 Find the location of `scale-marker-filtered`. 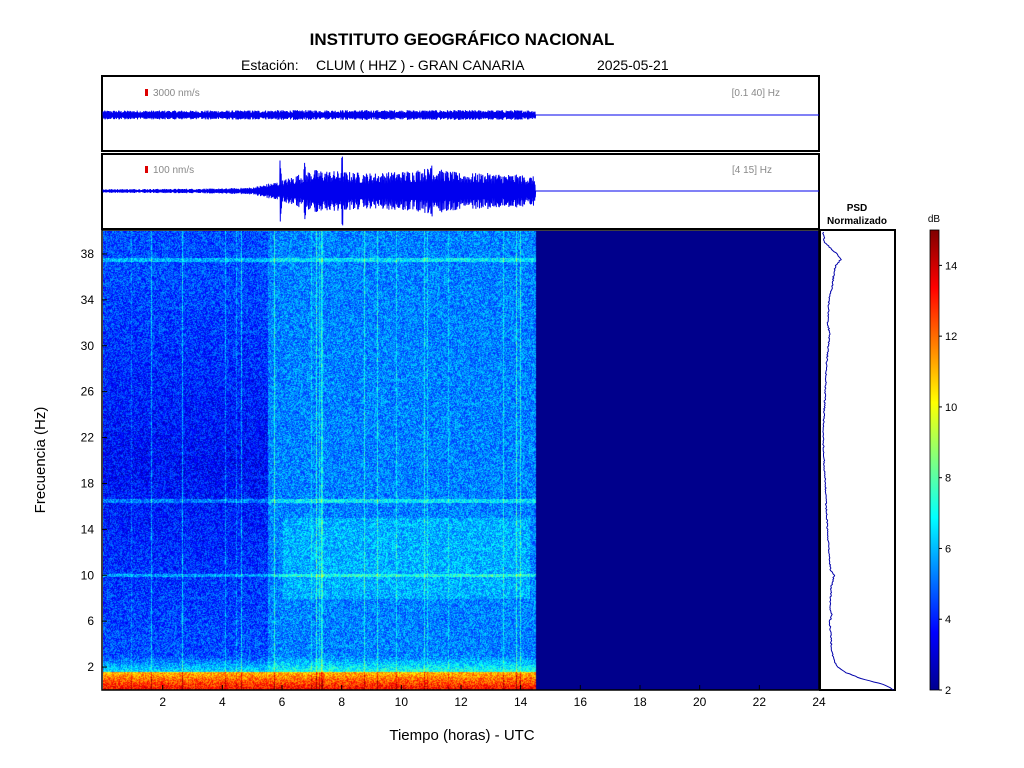

scale-marker-filtered is located at coordinates (146, 169).